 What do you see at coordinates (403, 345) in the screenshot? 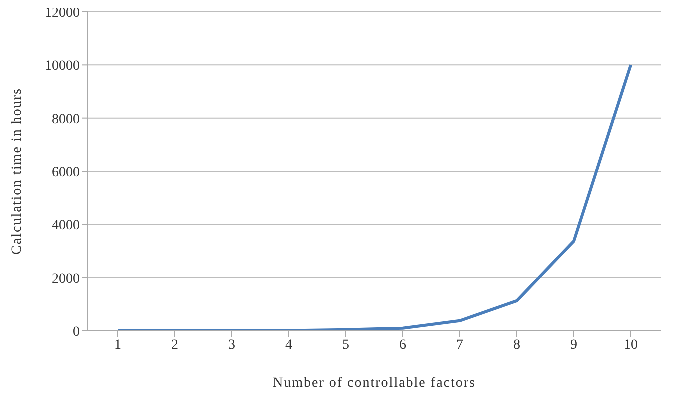
I see `x-tick-label: 6` at bounding box center [403, 345].